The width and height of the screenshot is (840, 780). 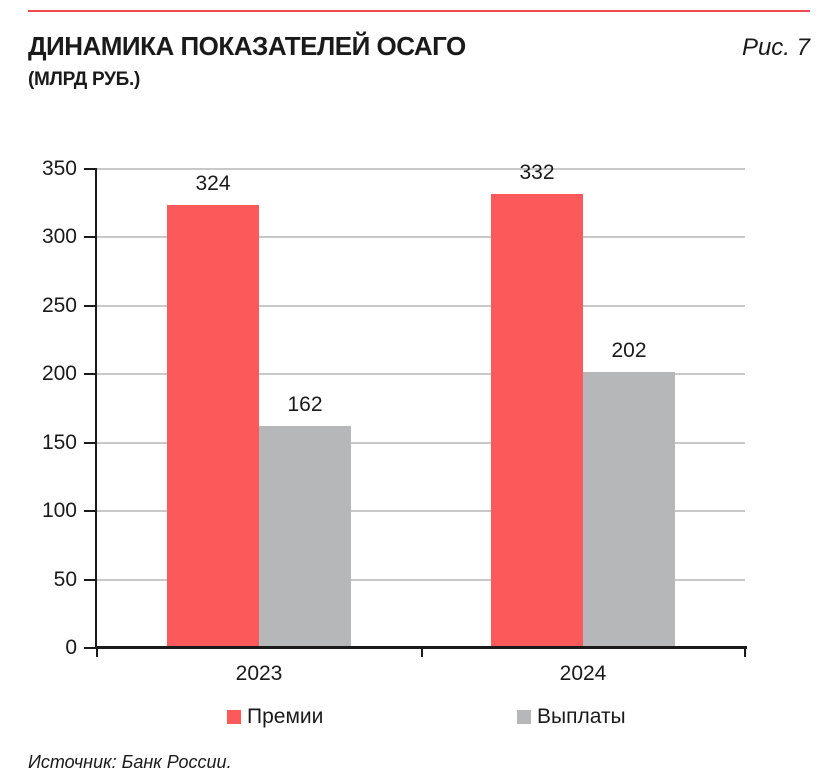 What do you see at coordinates (247, 46) in the screenshot?
I see `chart-title: ДИНАМИКА ПОКАЗАТЕЛЕЙ ОСАГО` at bounding box center [247, 46].